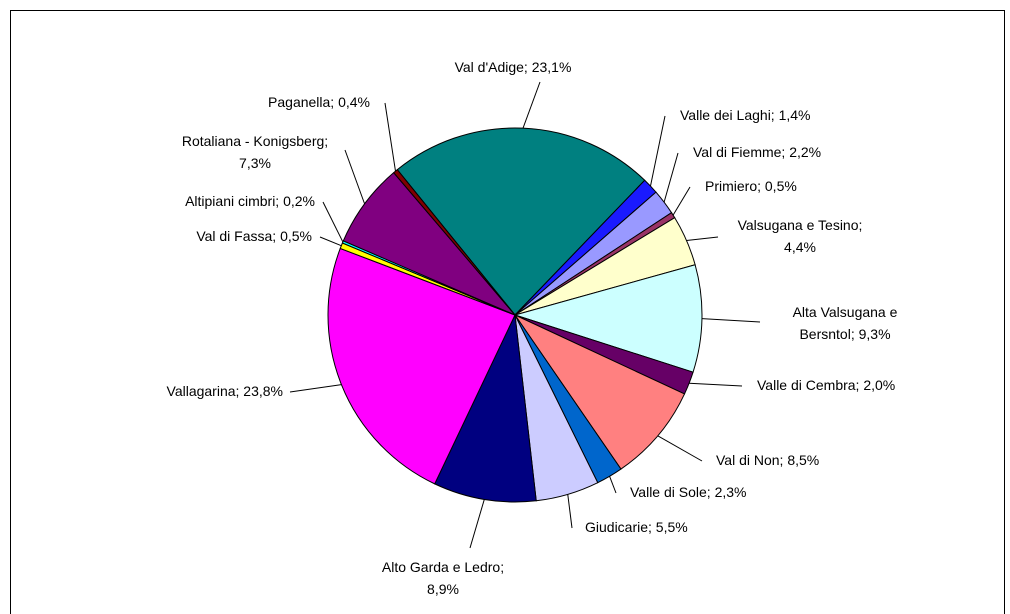  I want to click on data-label: Giudicarie; 5,5%, so click(636, 527).